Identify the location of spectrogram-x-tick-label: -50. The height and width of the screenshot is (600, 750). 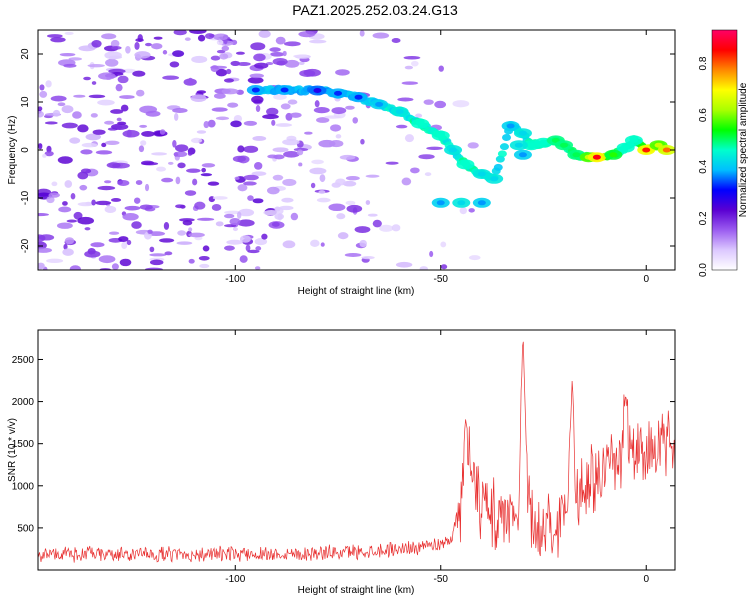
(441, 279).